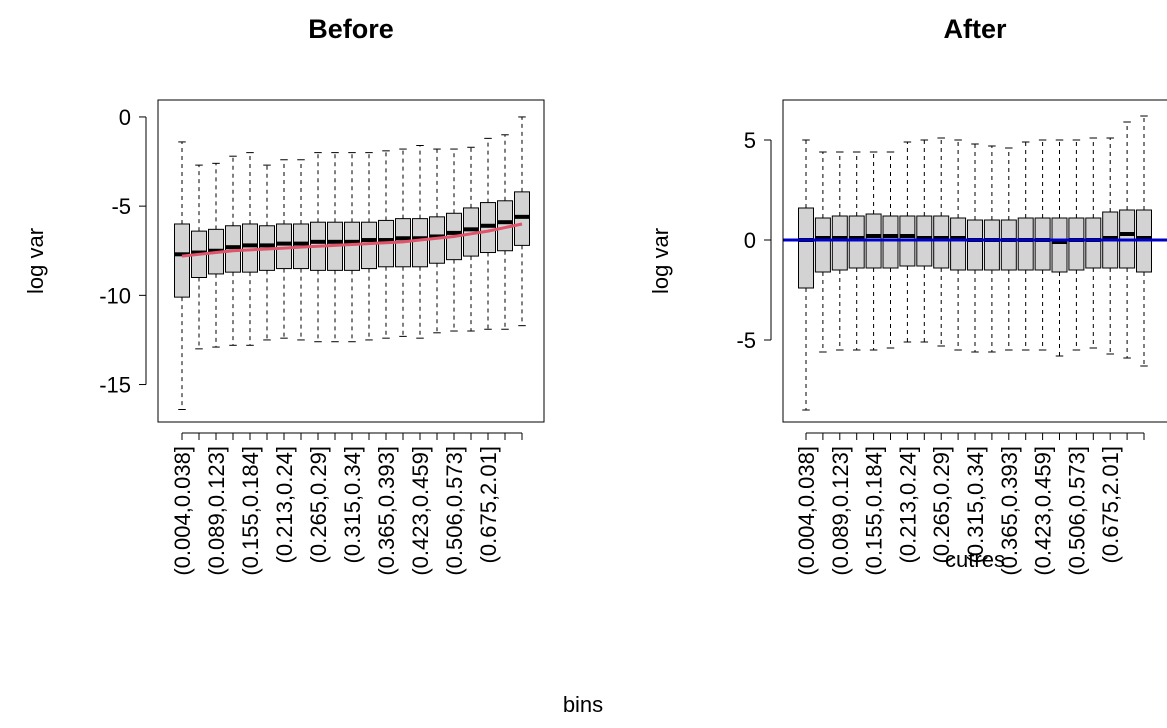  What do you see at coordinates (115, 295) in the screenshot?
I see `y-tick-label: -10` at bounding box center [115, 295].